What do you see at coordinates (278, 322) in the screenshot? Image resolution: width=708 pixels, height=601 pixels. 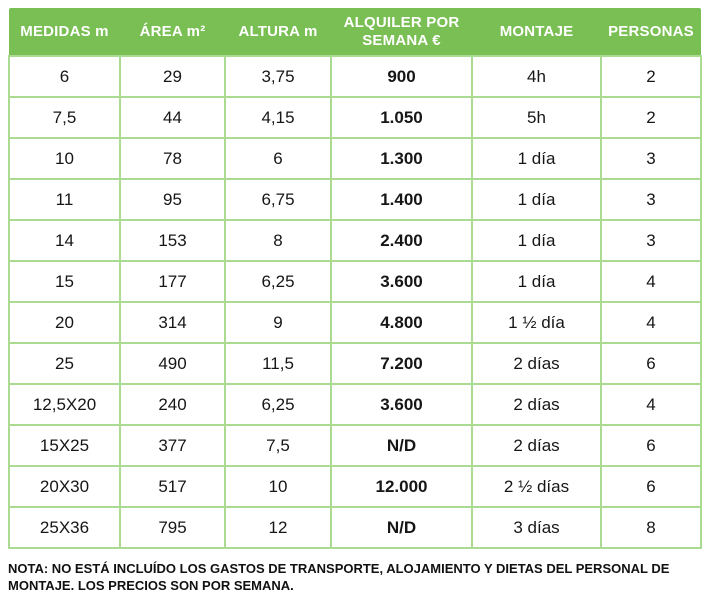 I see `table-cell: 9` at bounding box center [278, 322].